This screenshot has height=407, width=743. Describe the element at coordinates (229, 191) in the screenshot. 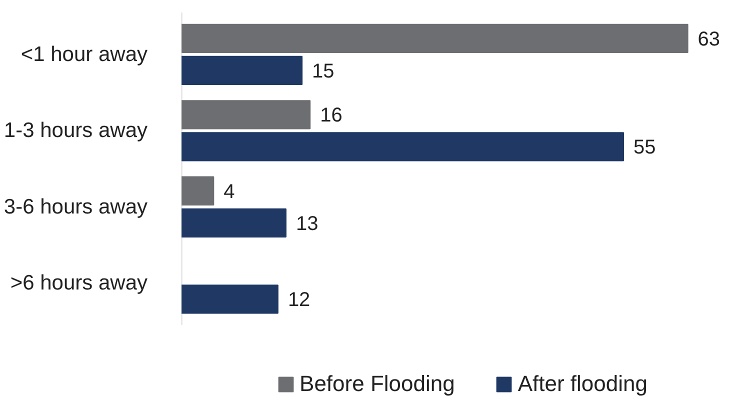

I see `data-label: 4` at that location.